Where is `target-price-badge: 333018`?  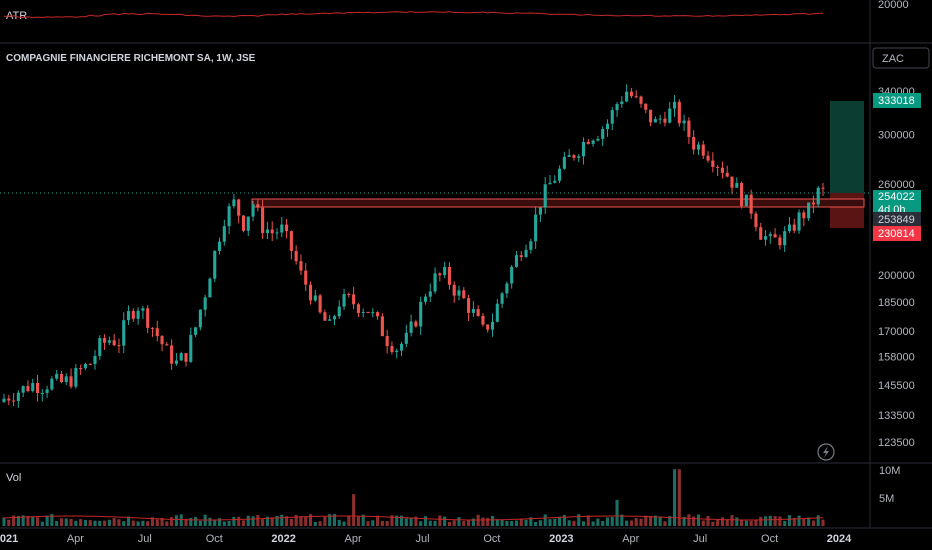 target-price-badge: 333018 is located at coordinates (897, 100).